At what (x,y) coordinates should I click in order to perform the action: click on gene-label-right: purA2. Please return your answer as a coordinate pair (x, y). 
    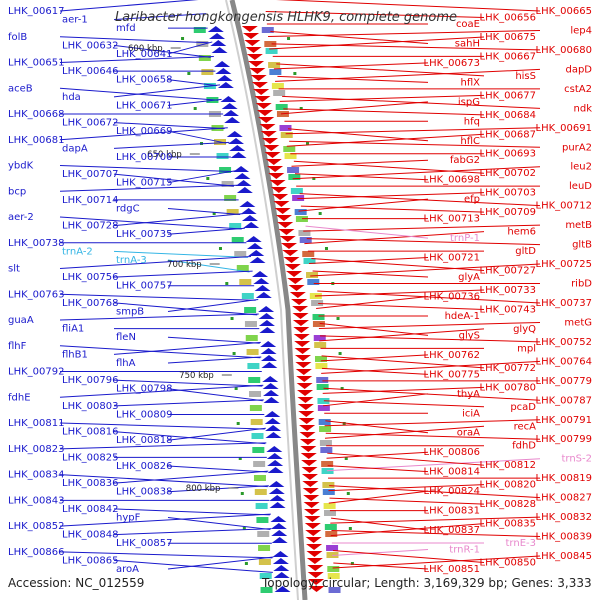
    Looking at the image, I should click on (577, 147).